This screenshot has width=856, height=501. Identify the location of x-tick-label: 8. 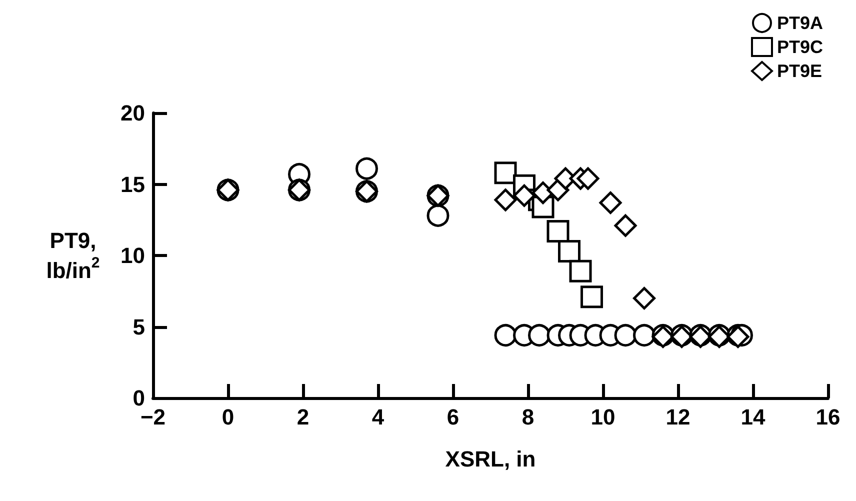
(528, 417).